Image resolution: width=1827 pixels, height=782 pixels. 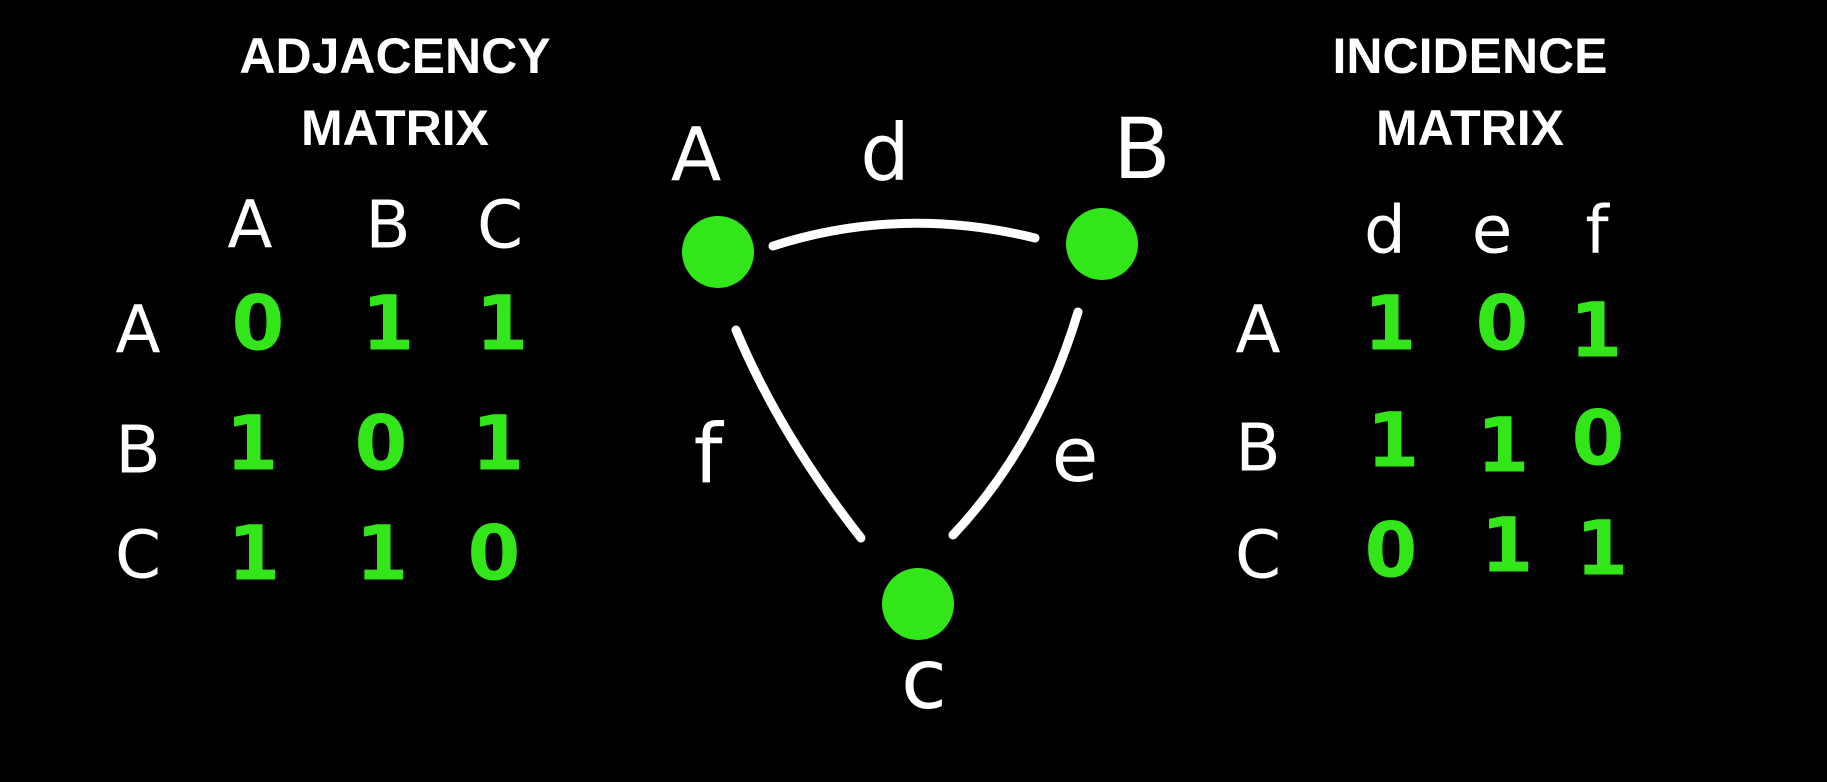 What do you see at coordinates (395, 56) in the screenshot?
I see `adjacency-title-line1: ADJACENCY` at bounding box center [395, 56].